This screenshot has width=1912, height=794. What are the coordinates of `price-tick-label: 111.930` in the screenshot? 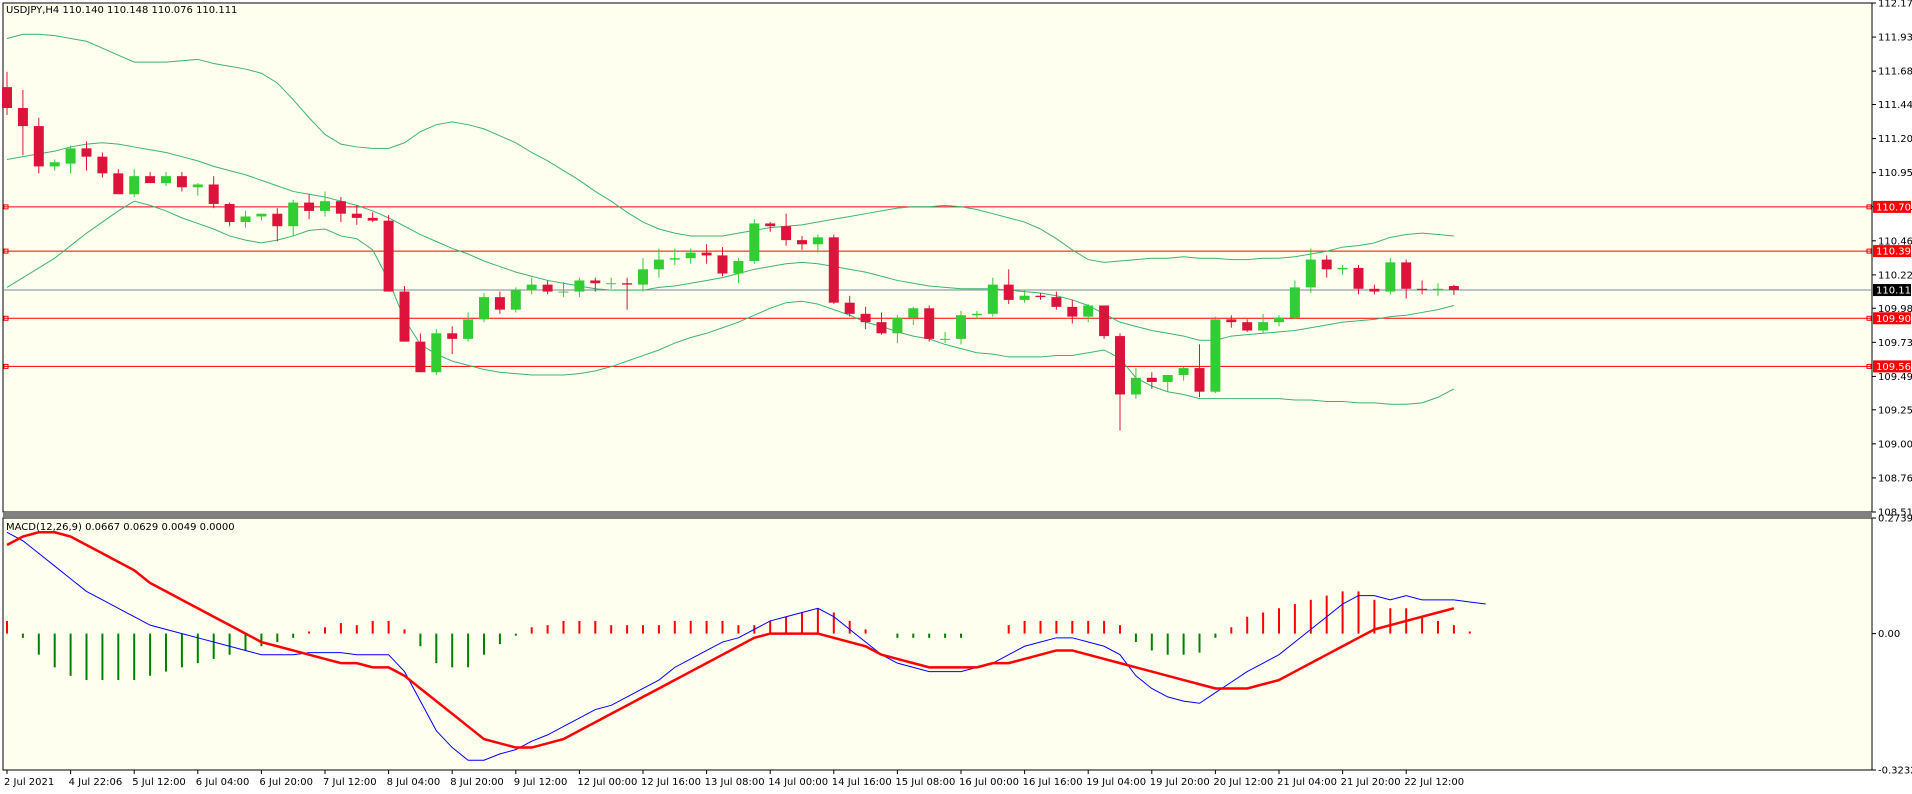 It's located at (1895, 38).